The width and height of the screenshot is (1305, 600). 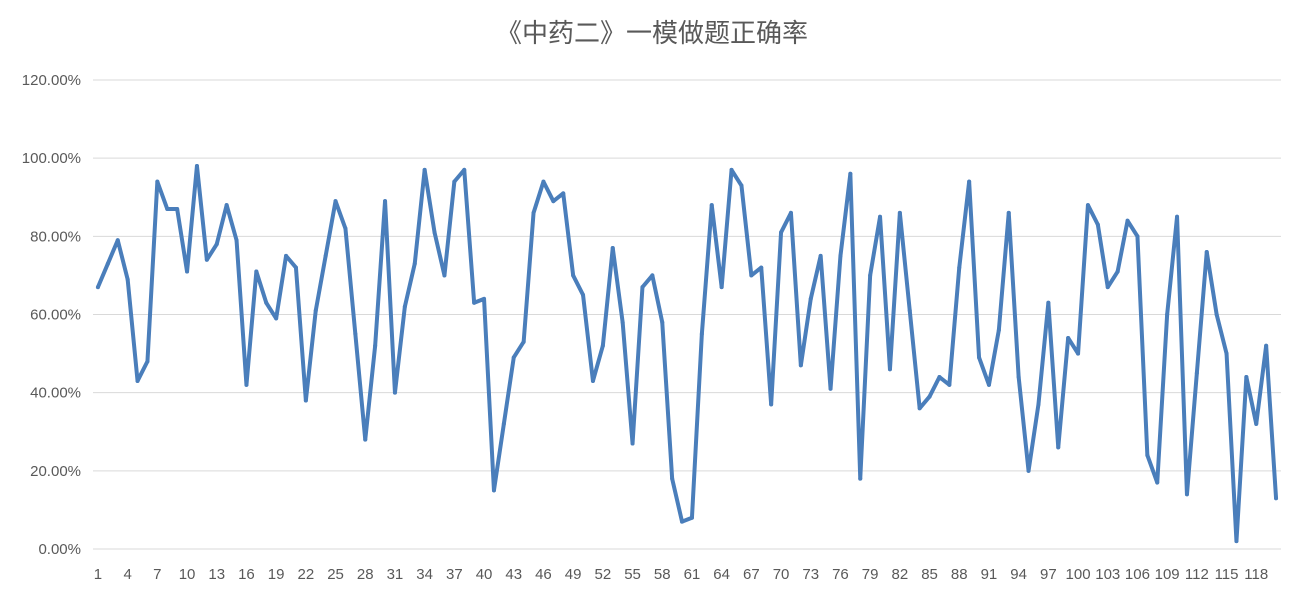 What do you see at coordinates (187, 574) in the screenshot?
I see `x-tick-label: 10` at bounding box center [187, 574].